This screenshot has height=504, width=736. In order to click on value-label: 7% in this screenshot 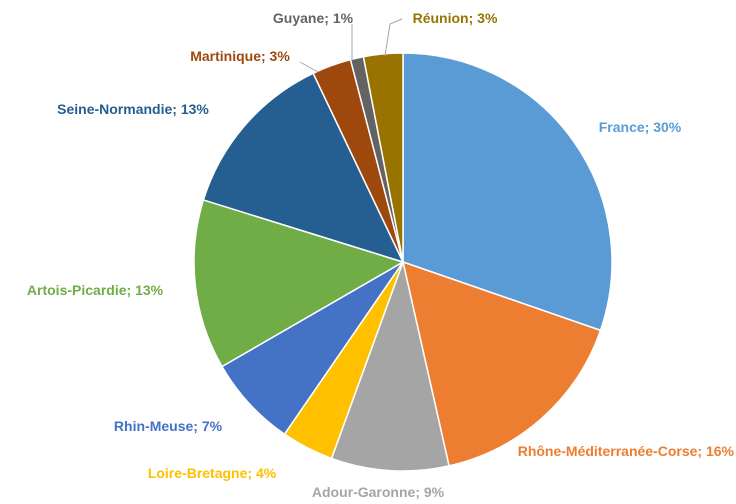, I will do `click(212, 426)`.